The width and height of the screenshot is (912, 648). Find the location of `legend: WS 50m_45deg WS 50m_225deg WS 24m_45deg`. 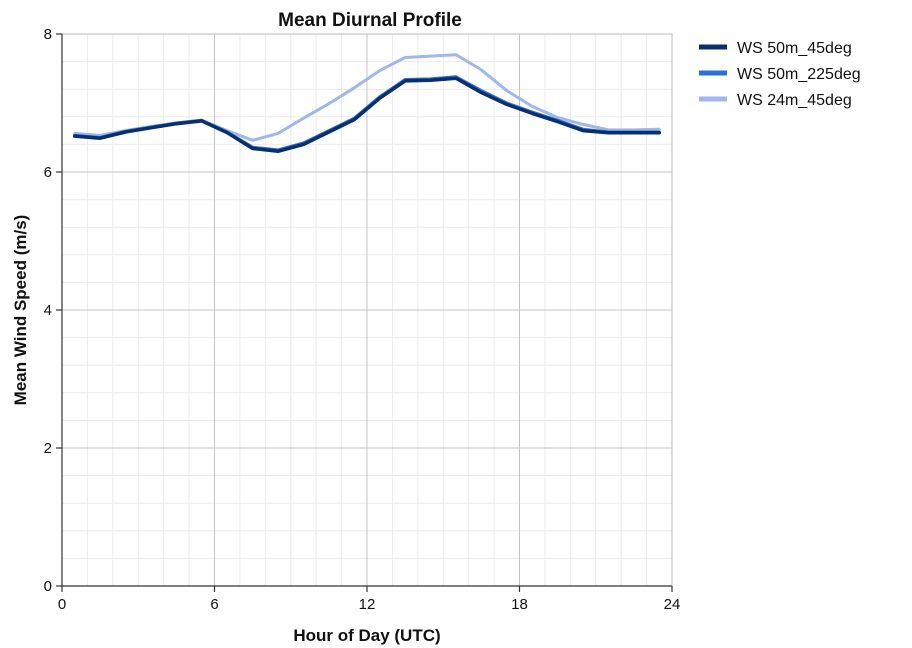

legend: WS 50m_45deg WS 50m_225deg WS 24m_45deg is located at coordinates (780, 74).